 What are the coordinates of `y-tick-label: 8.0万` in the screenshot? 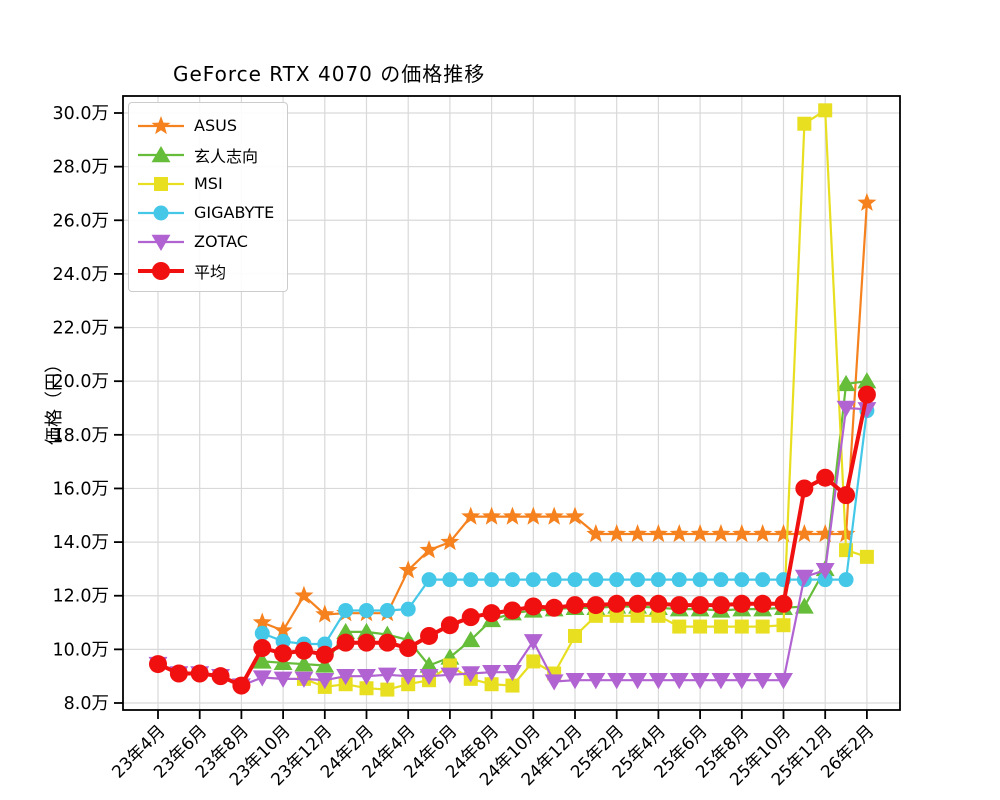 It's located at (86, 704).